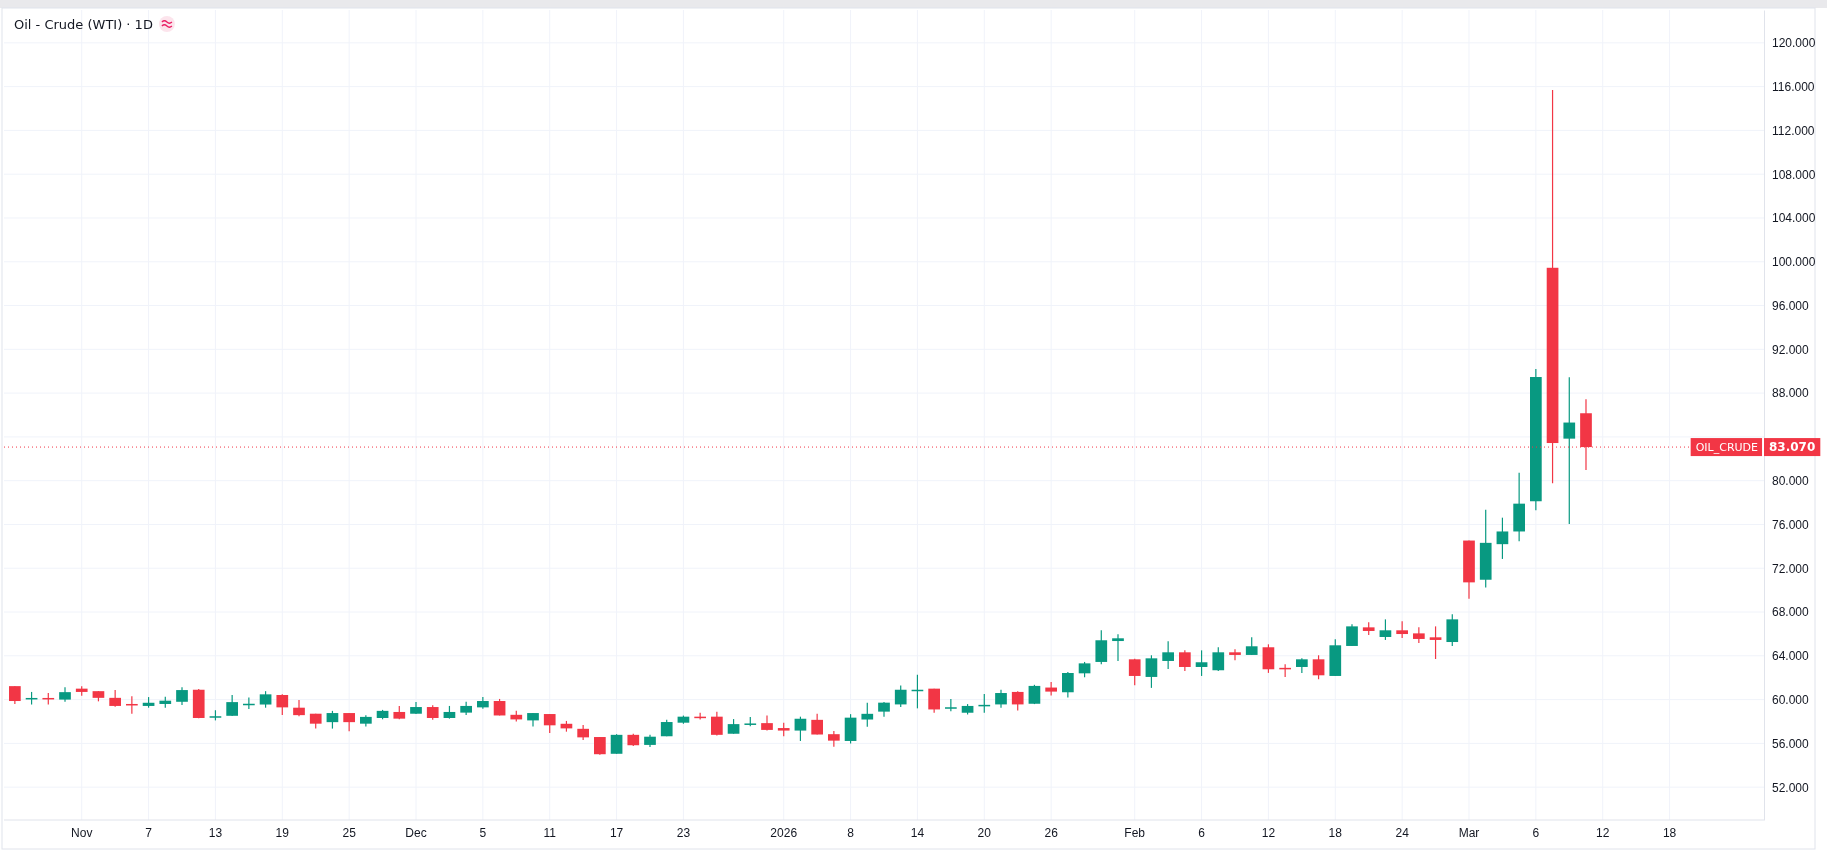 The width and height of the screenshot is (1827, 853). I want to click on y-tick-label: 52.000, so click(1791, 787).